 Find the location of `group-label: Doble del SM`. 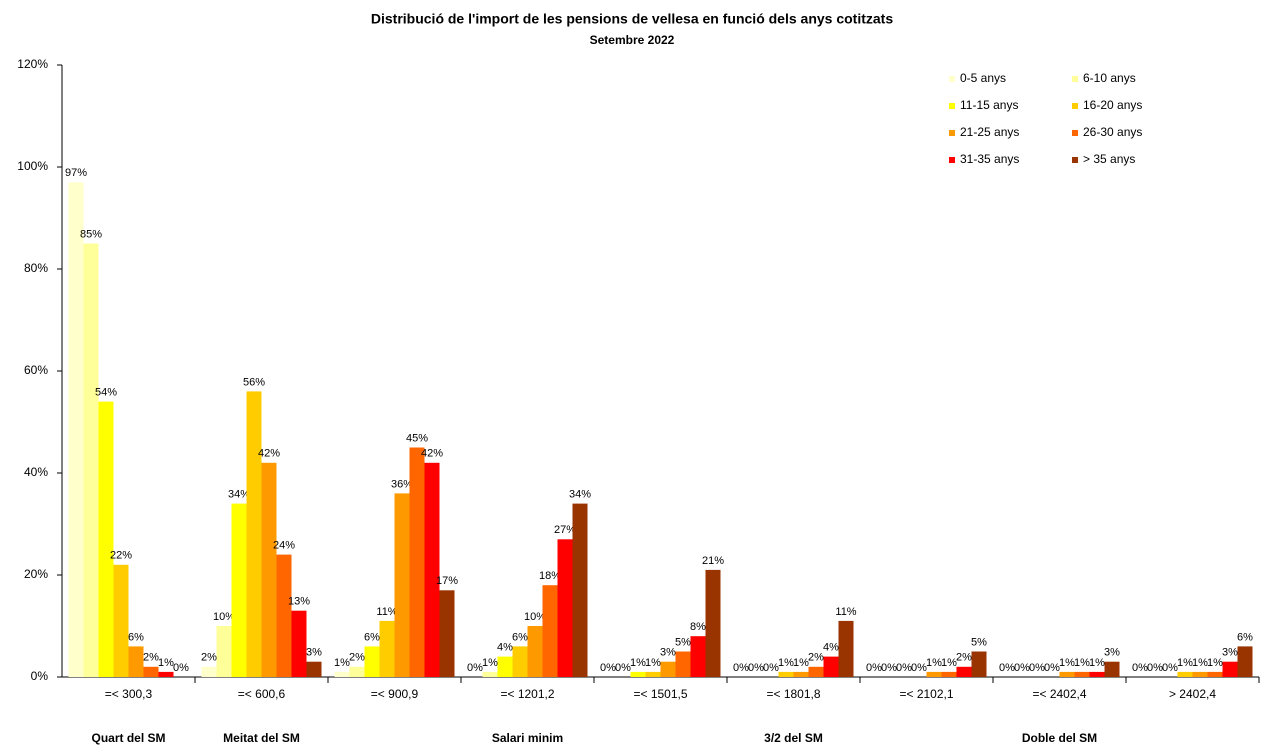

group-label: Doble del SM is located at coordinates (1059, 738).